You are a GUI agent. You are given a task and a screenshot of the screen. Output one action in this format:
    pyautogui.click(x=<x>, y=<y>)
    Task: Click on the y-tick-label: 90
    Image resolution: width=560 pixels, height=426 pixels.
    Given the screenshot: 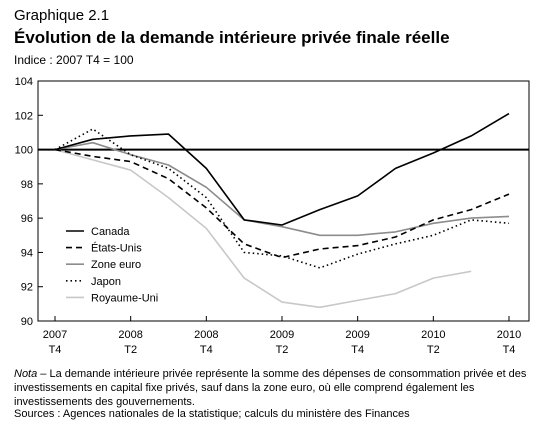 What is the action you would take?
    pyautogui.click(x=27, y=322)
    